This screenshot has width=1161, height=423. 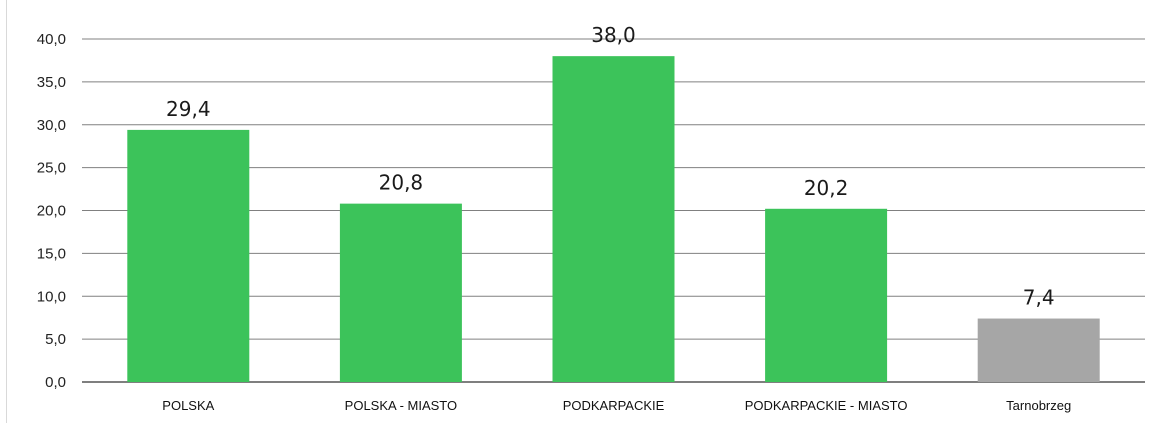 I want to click on data-label: 7,4, so click(x=1039, y=298).